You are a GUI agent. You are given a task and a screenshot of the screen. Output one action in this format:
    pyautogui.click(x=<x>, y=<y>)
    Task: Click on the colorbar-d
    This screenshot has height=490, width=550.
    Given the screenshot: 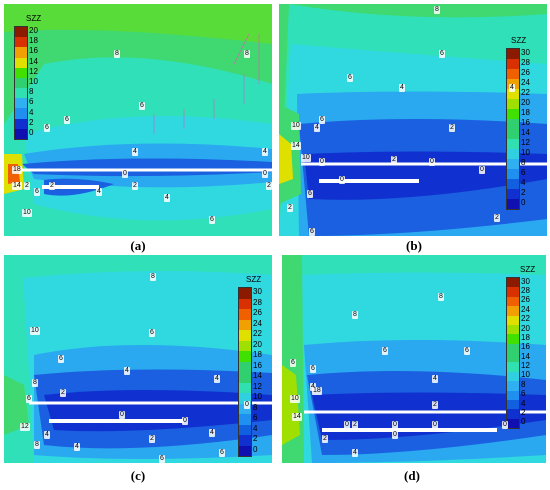 What is the action you would take?
    pyautogui.click(x=513, y=353)
    